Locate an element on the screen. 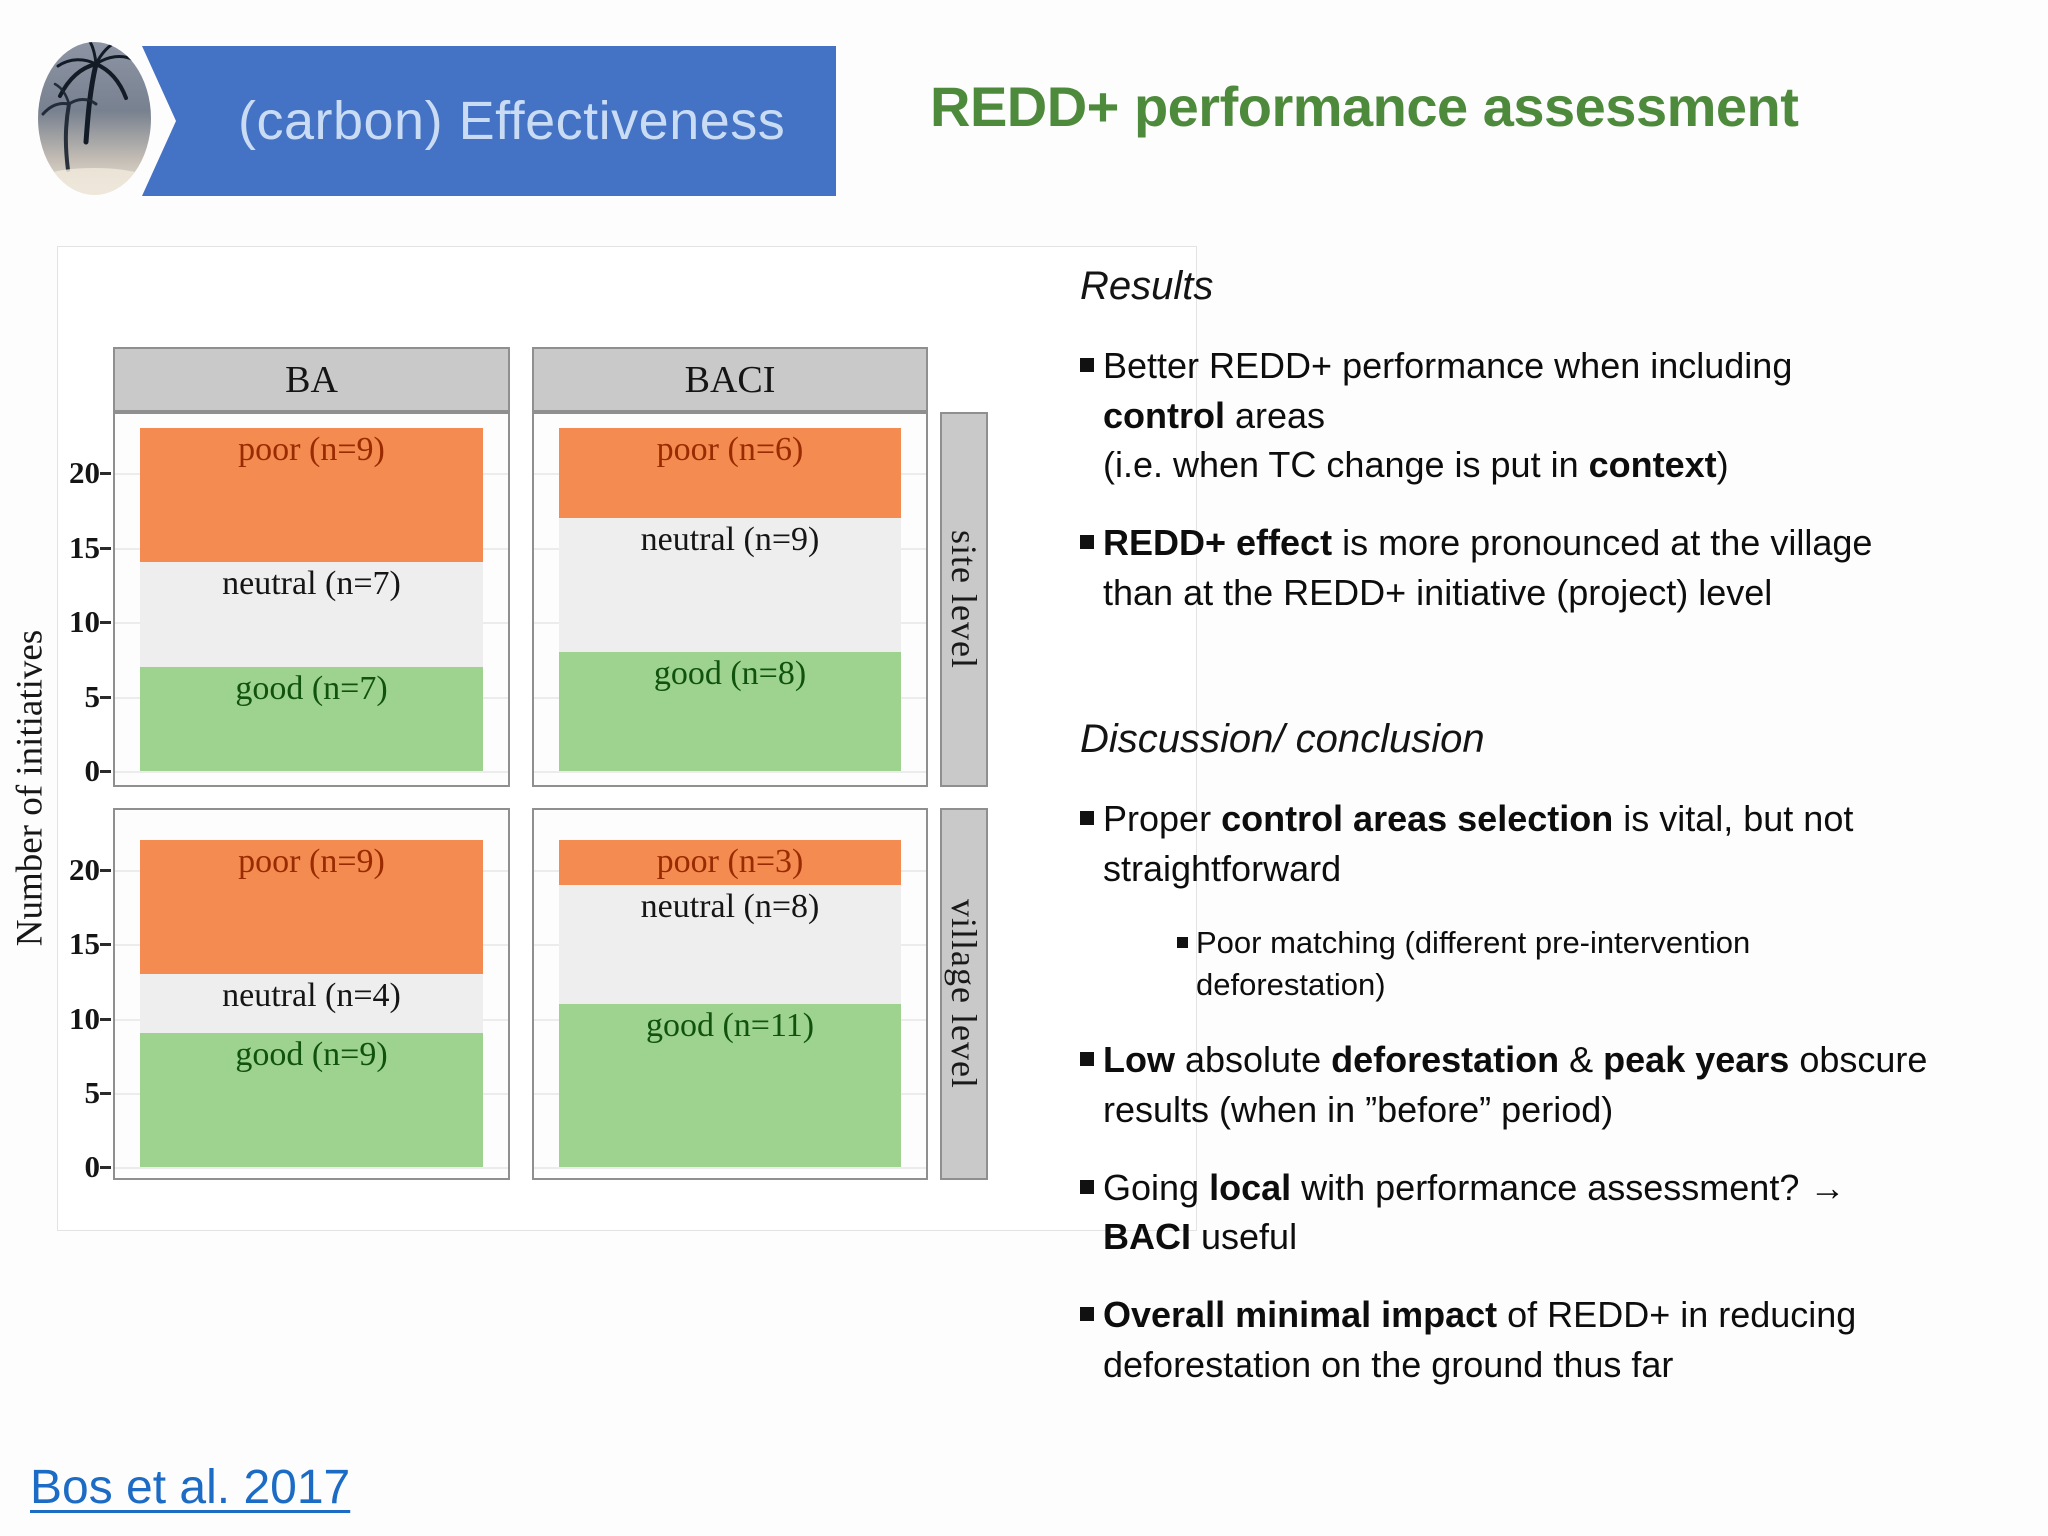  bar-segment-label-neutral: neutral (n=9) is located at coordinates (730, 539).